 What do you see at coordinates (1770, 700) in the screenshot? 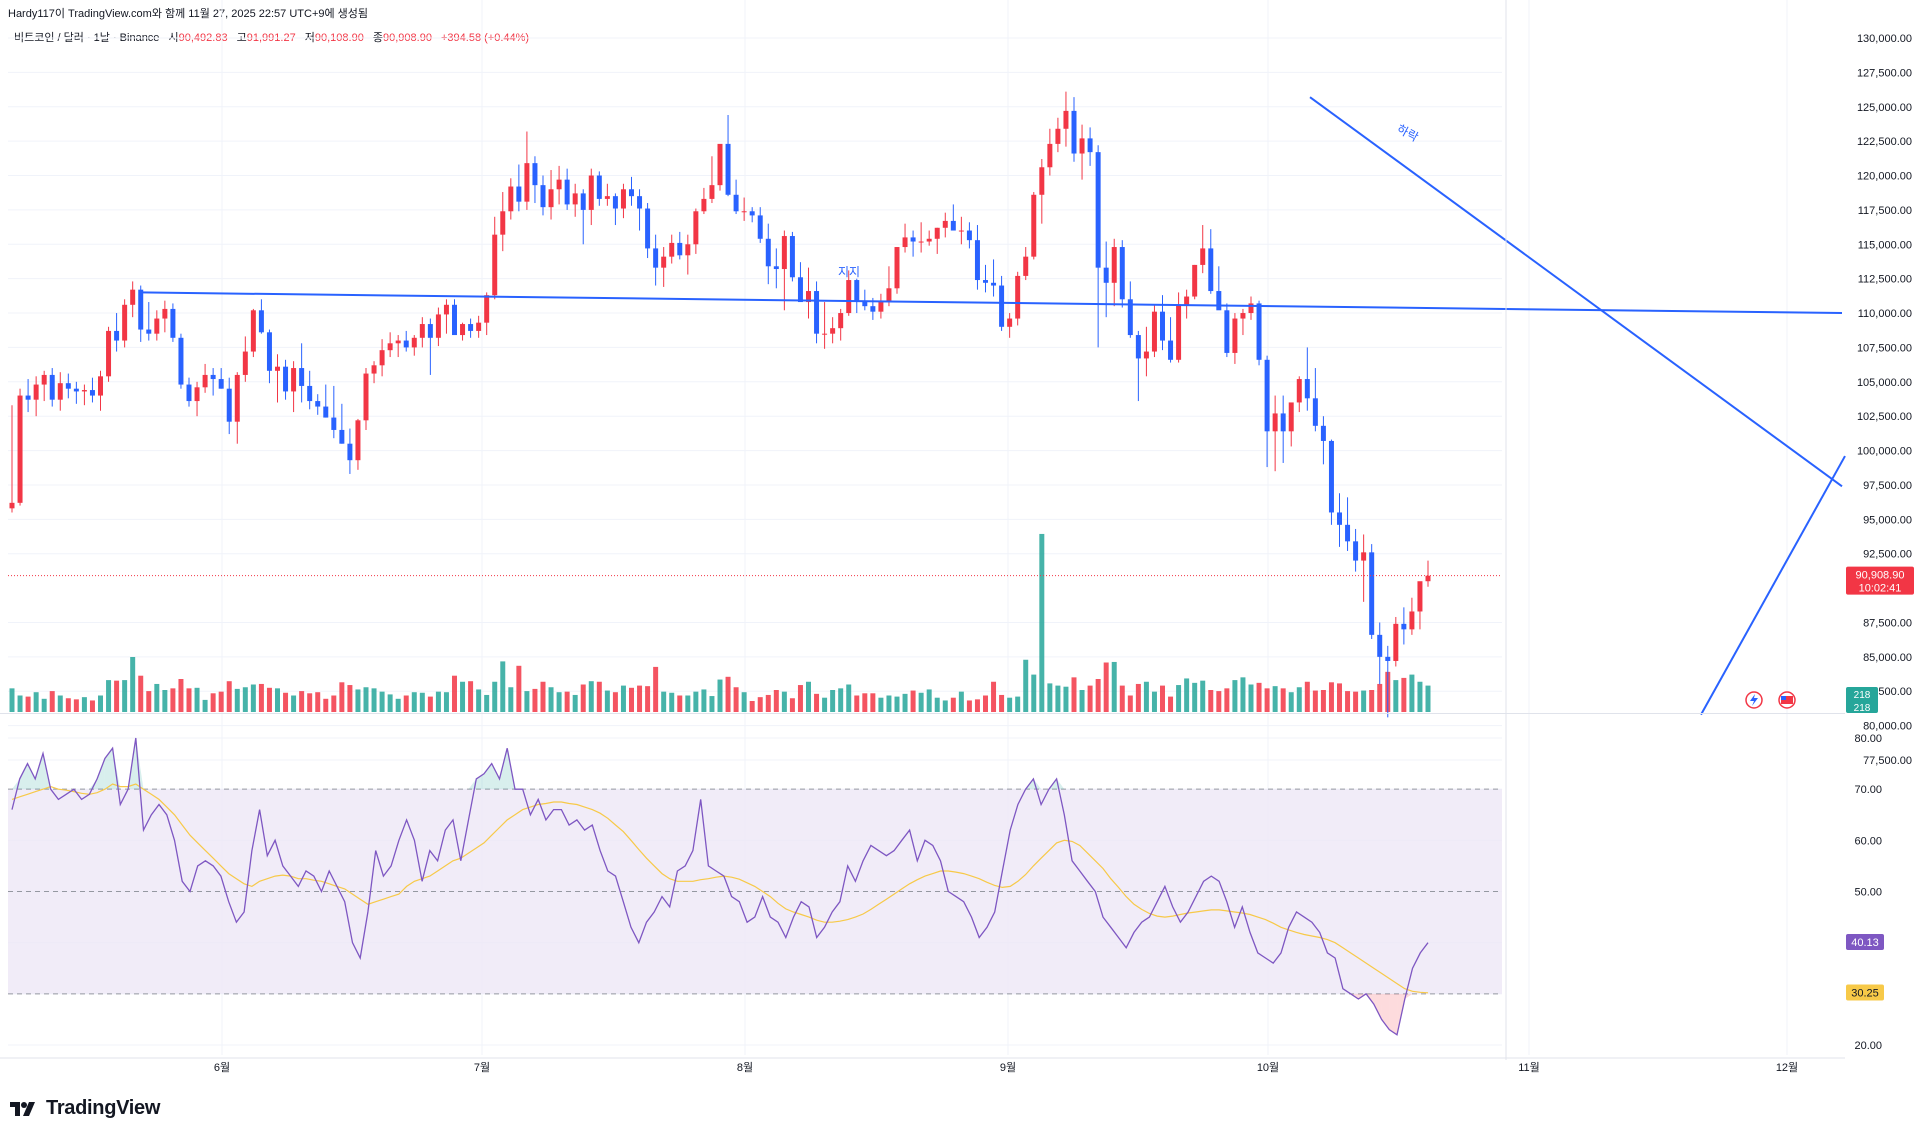
I see `event-markers` at bounding box center [1770, 700].